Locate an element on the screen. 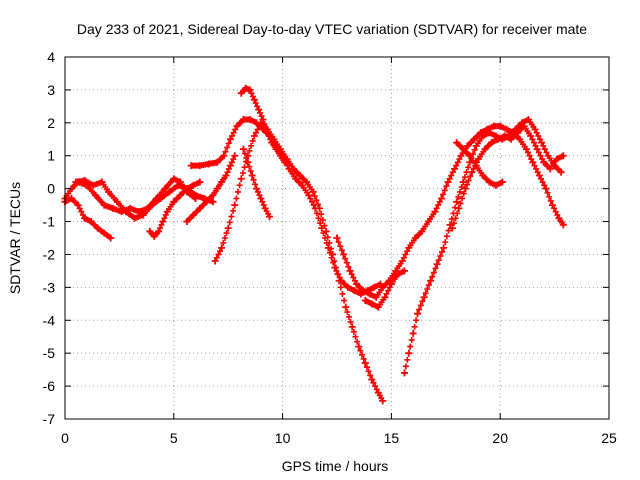  x-tick-label: 10 is located at coordinates (283, 438).